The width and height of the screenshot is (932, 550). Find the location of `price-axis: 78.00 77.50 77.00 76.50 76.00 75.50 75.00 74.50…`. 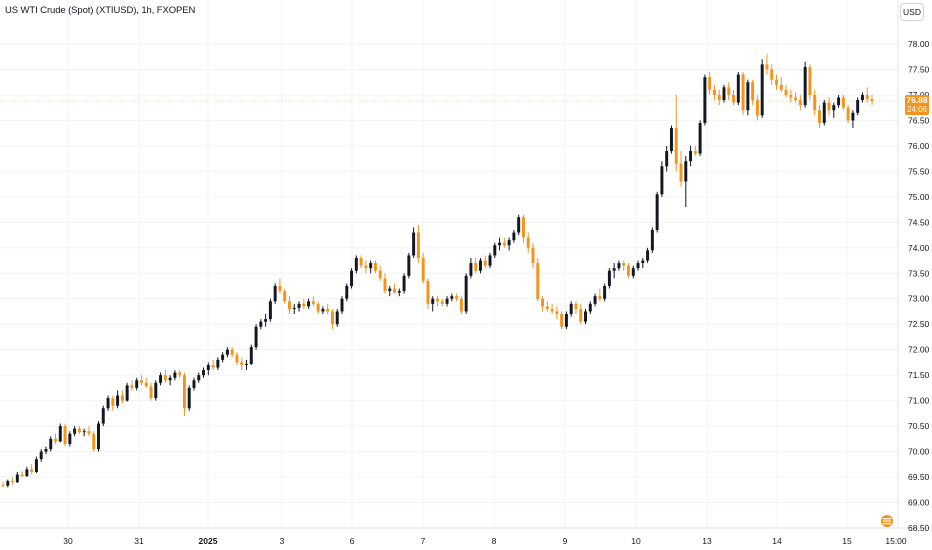

price-axis: 78.00 77.50 77.00 76.50 76.00 75.50 75.00 74.50… is located at coordinates (919, 286).